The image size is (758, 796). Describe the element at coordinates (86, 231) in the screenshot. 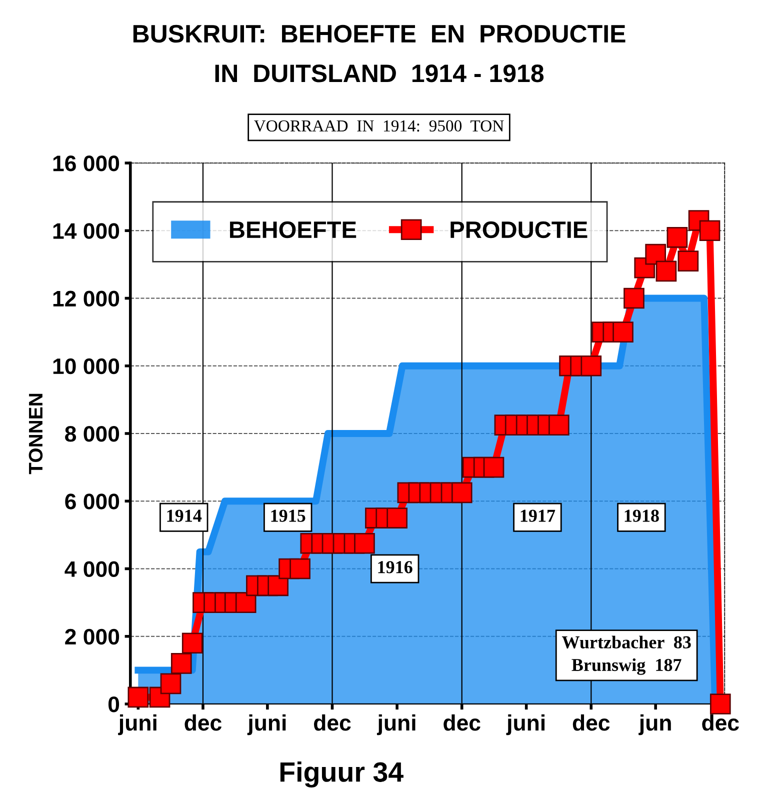

I see `y-tick-label: 14 000` at that location.